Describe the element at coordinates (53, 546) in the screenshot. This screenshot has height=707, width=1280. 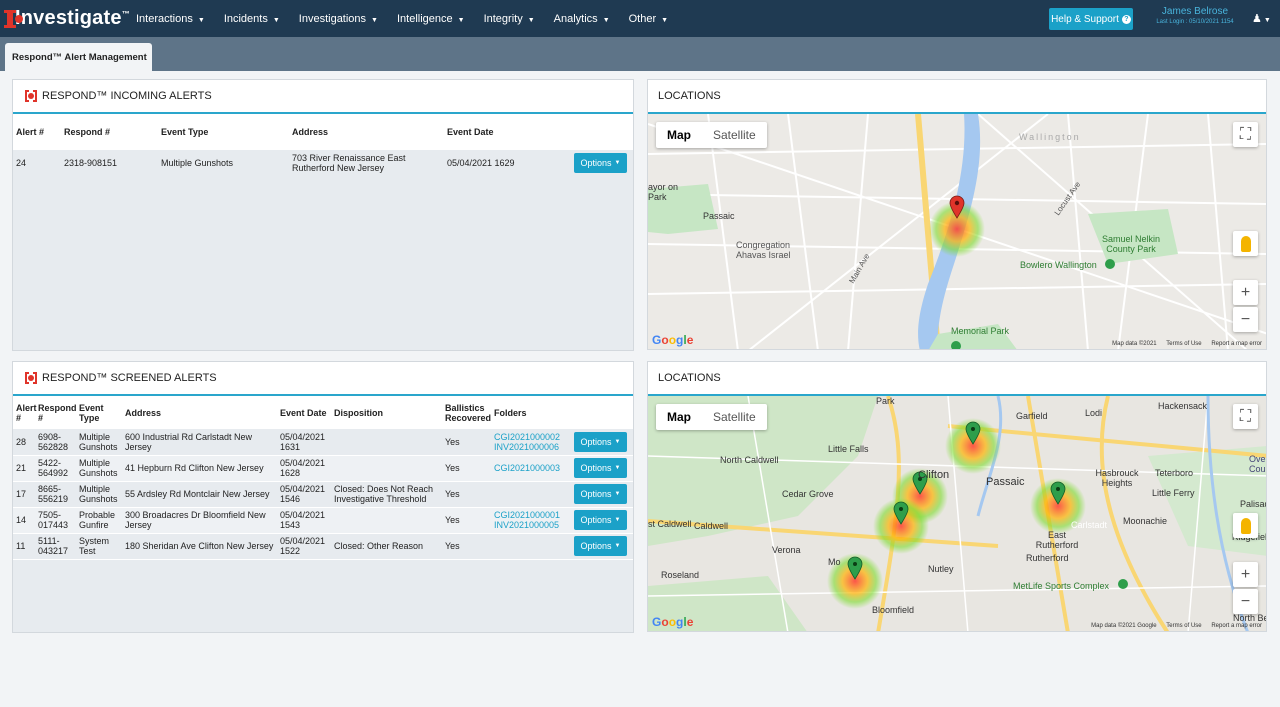
I see `respond-number: 5111-043217` at that location.